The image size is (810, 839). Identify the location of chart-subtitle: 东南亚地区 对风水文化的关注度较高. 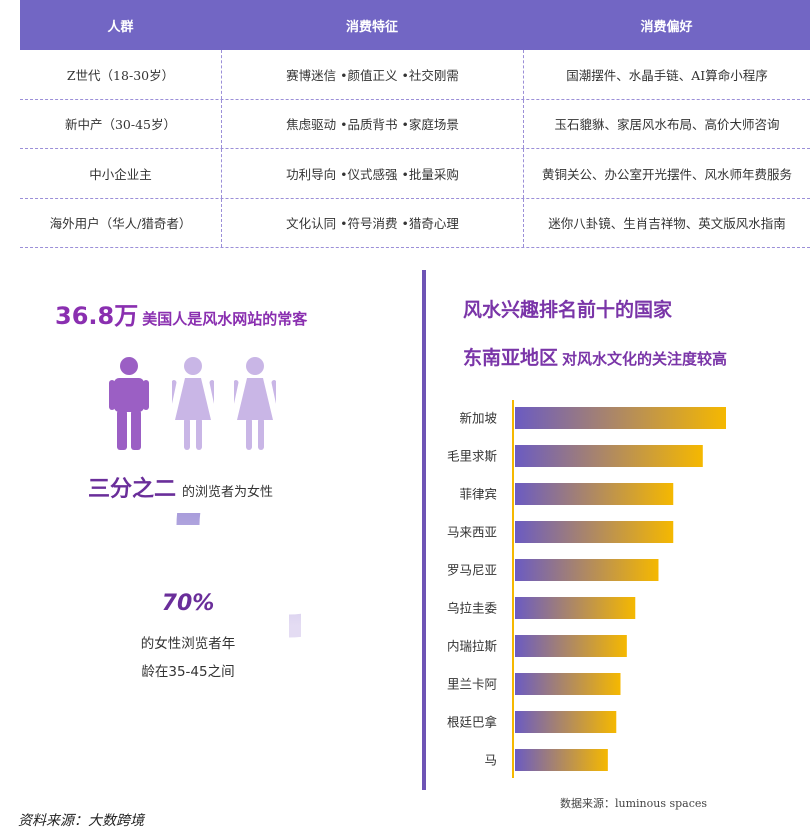
(595, 356).